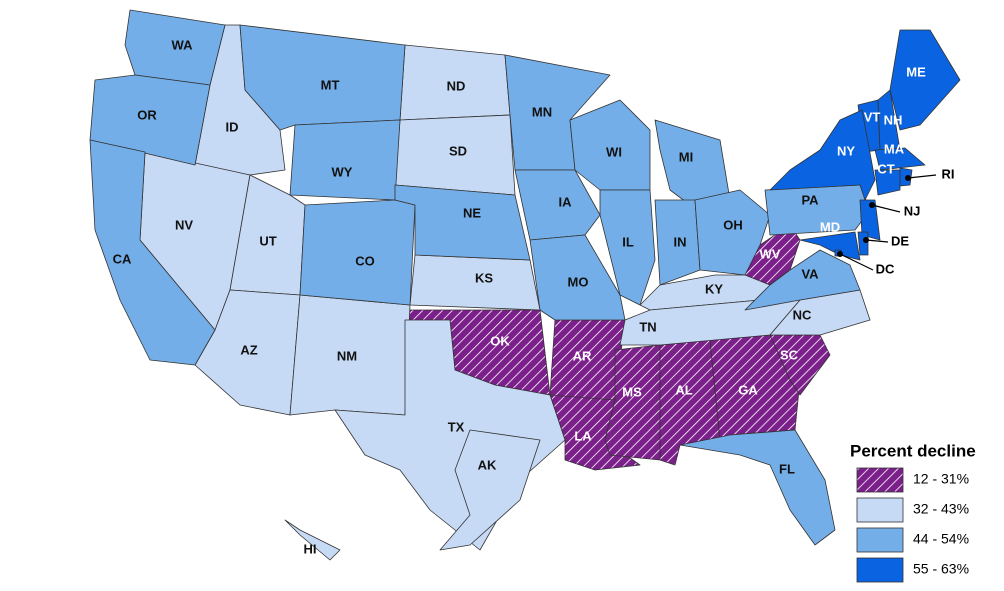 This screenshot has height=591, width=1004. What do you see at coordinates (487, 464) in the screenshot?
I see `state-label: AK` at bounding box center [487, 464].